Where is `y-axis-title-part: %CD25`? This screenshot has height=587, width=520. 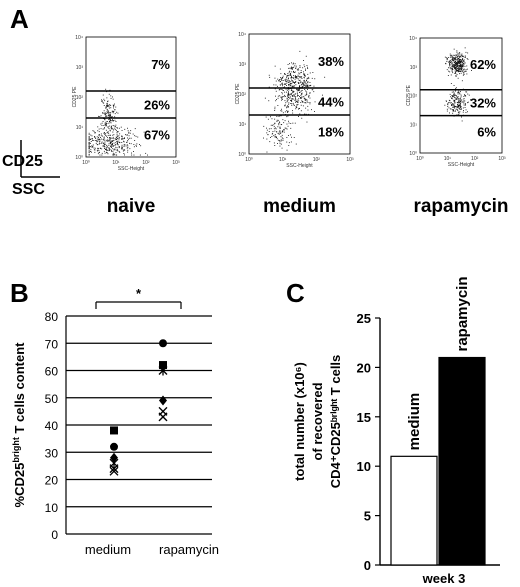
y-axis-title-part: %CD25 is located at coordinates (19, 485).